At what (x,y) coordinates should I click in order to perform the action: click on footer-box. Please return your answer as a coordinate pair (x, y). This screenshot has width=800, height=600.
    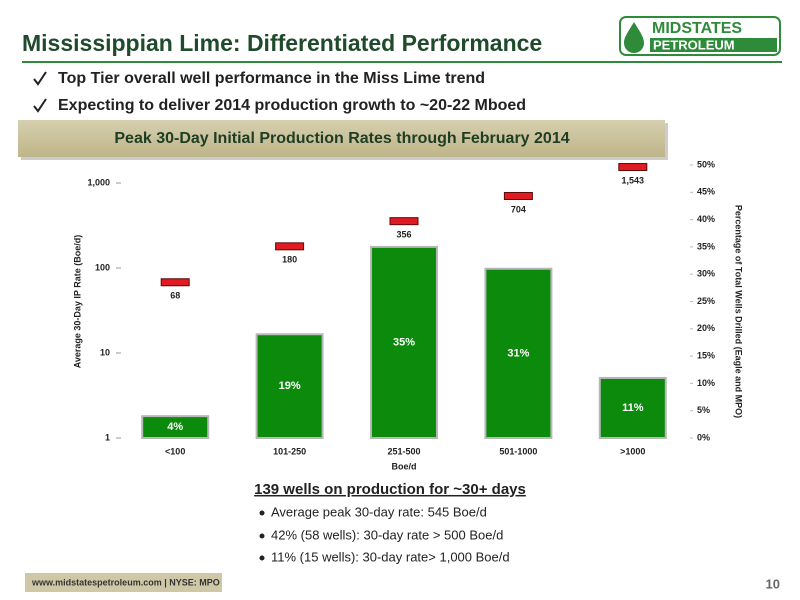
    Looking at the image, I should click on (123, 582).